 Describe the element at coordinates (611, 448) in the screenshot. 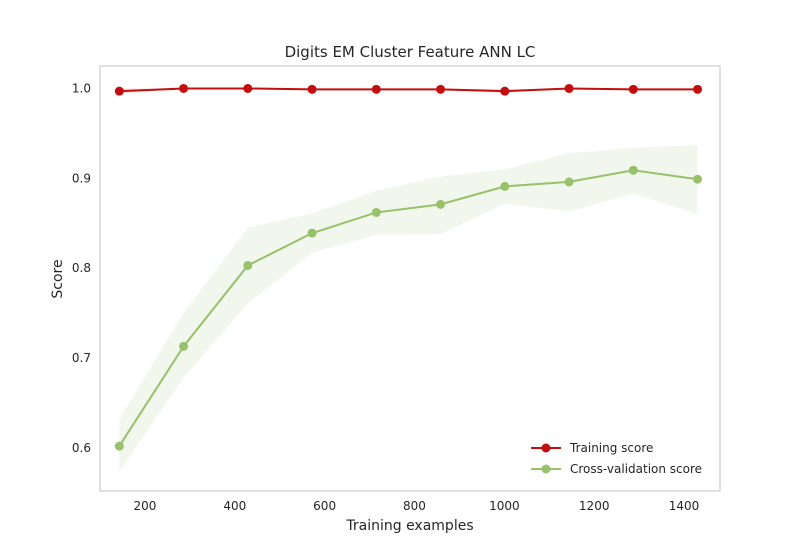

I see `legend-label: Training score` at that location.